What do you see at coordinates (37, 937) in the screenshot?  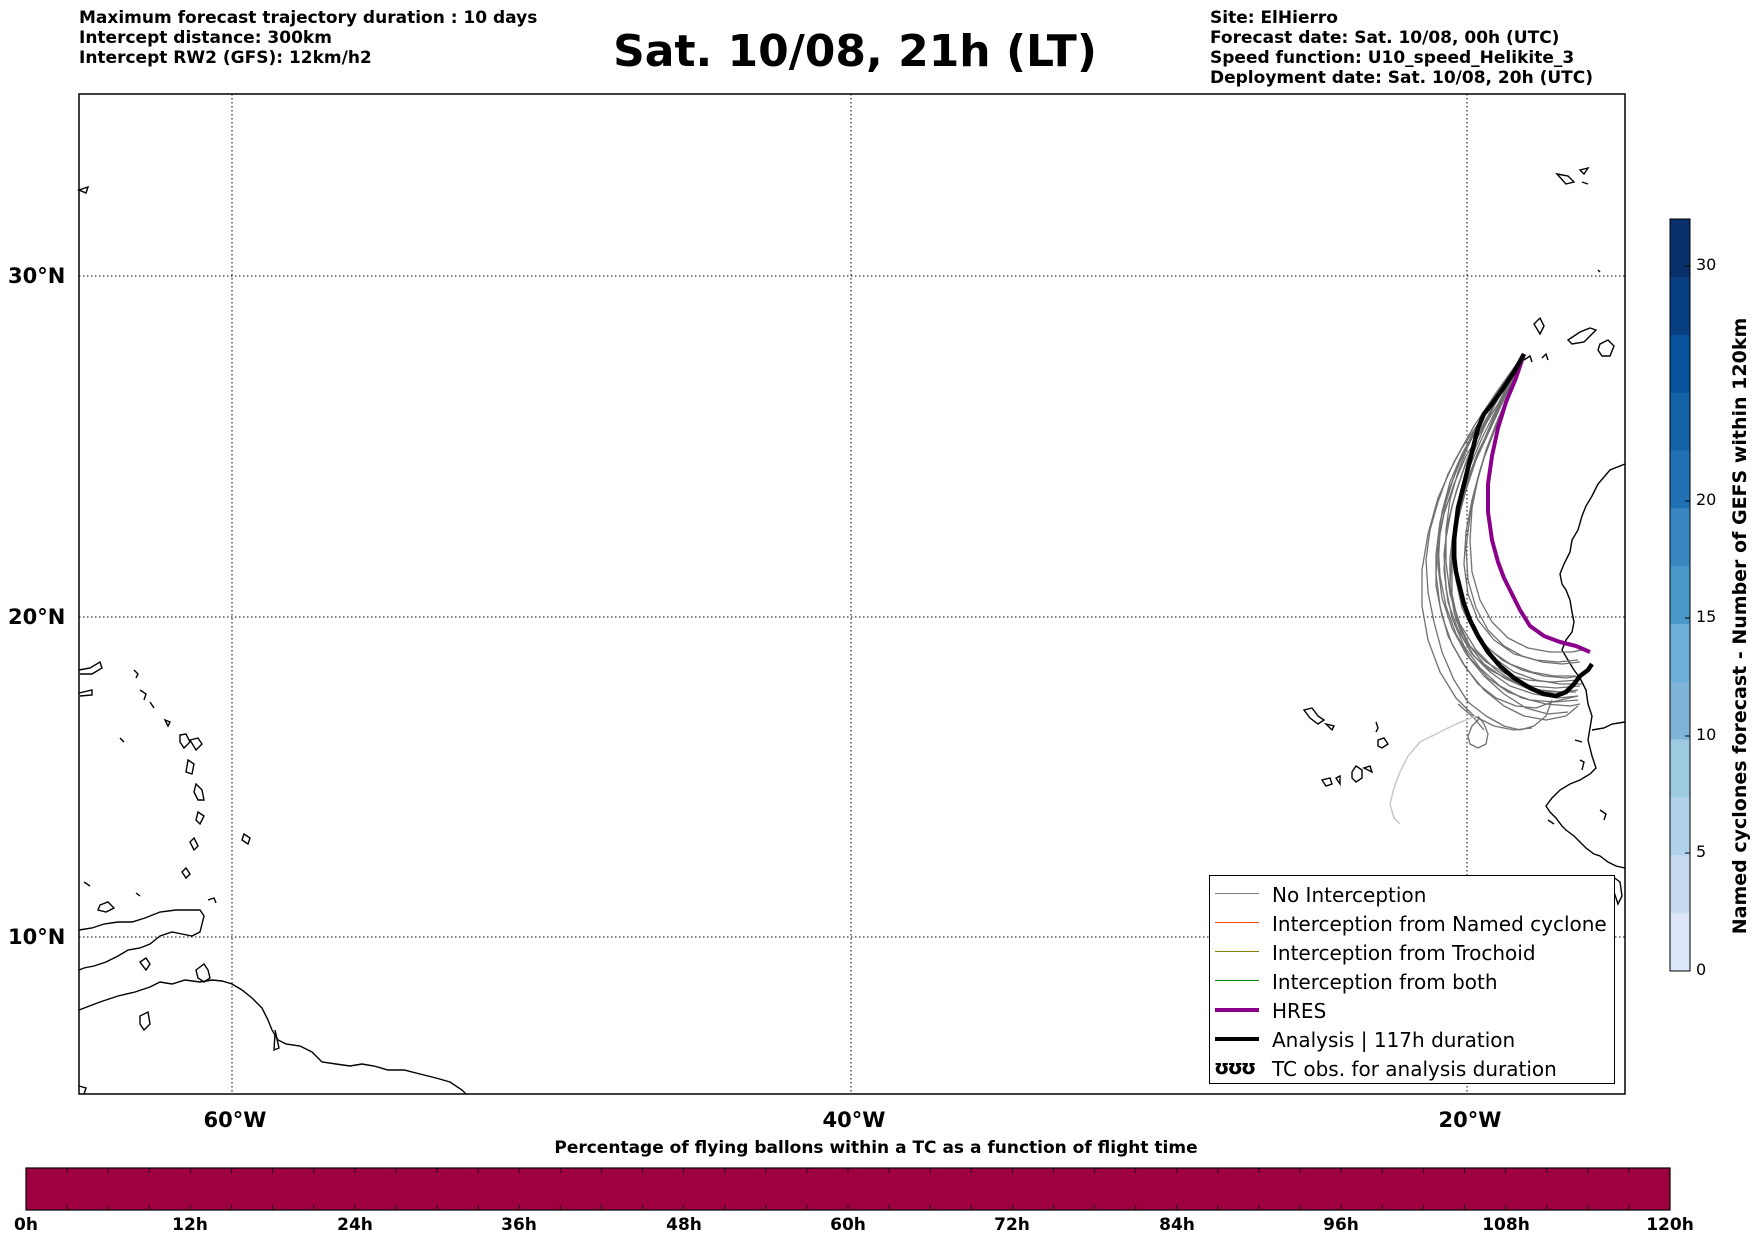 I see `lat-label-10n: 10°N` at bounding box center [37, 937].